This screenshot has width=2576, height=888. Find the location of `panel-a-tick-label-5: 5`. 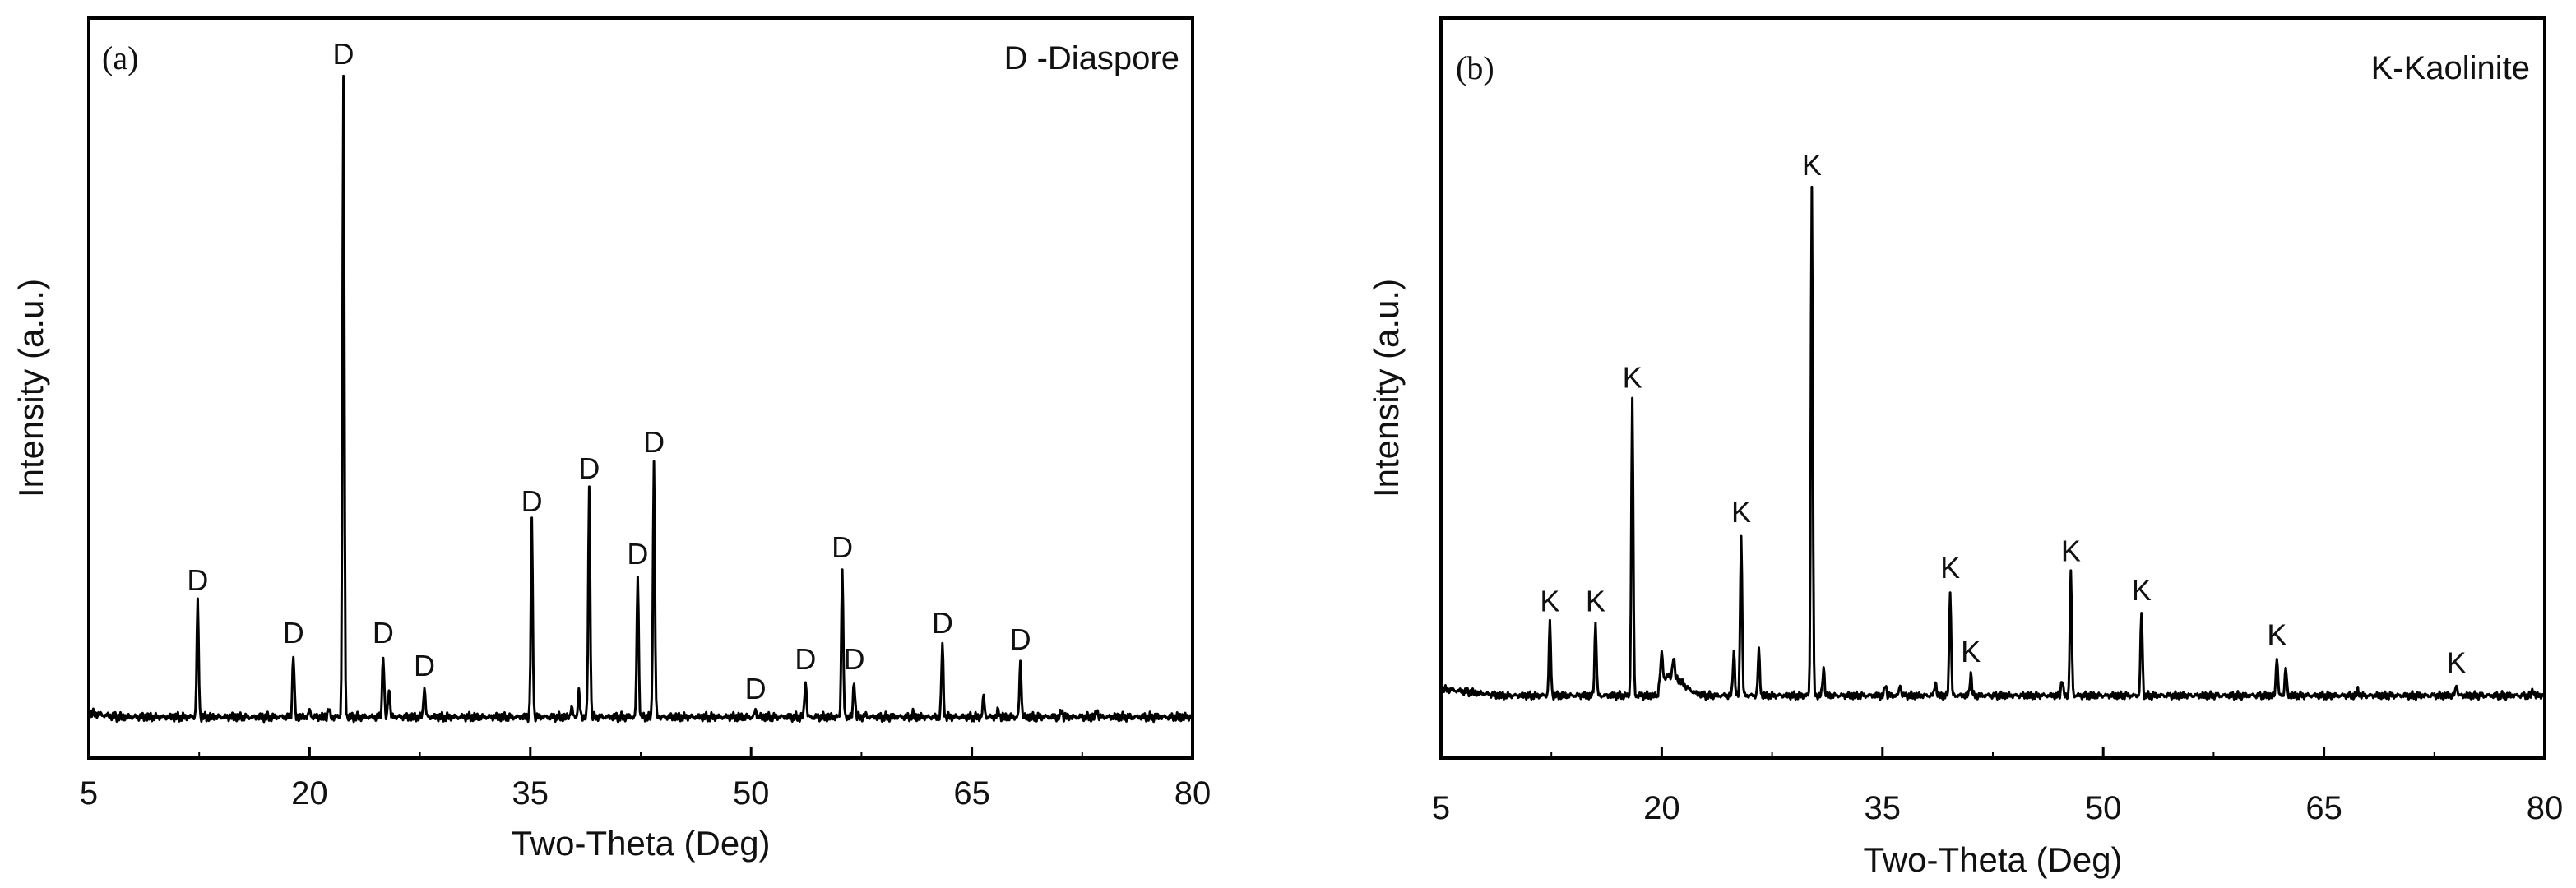

panel-a-tick-label-5: 5 is located at coordinates (89, 793).